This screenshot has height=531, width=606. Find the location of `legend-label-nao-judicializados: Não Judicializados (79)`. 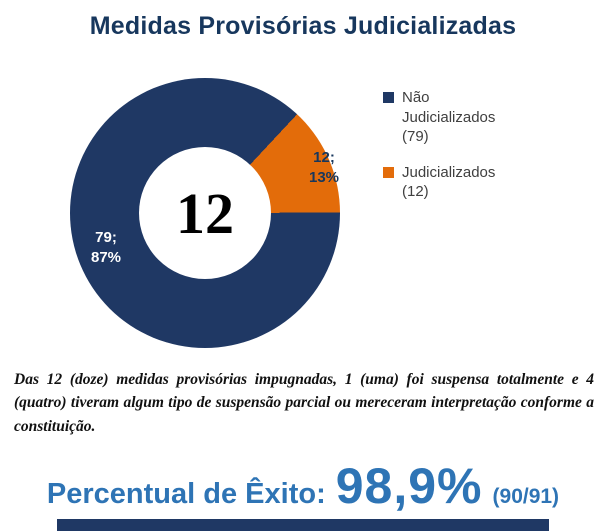

legend-label-nao-judicializados: Não Judicializados (79) is located at coordinates (449, 117).